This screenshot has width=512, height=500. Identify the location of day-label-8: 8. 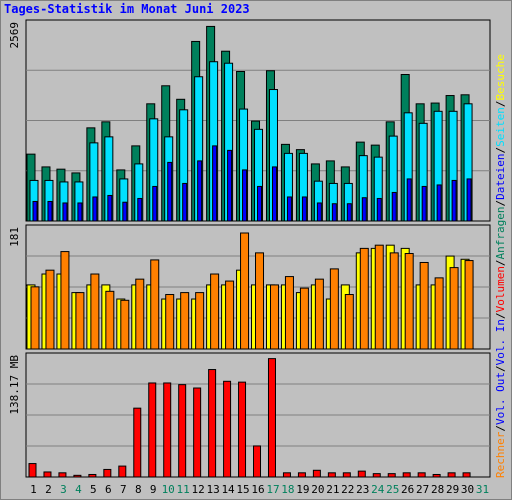
(138, 489).